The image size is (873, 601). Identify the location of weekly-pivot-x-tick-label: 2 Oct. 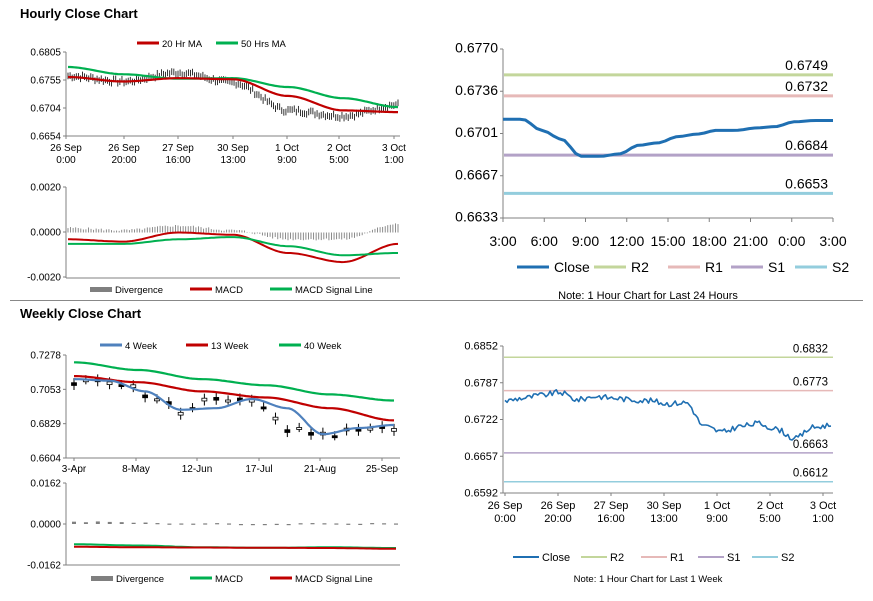
(770, 506).